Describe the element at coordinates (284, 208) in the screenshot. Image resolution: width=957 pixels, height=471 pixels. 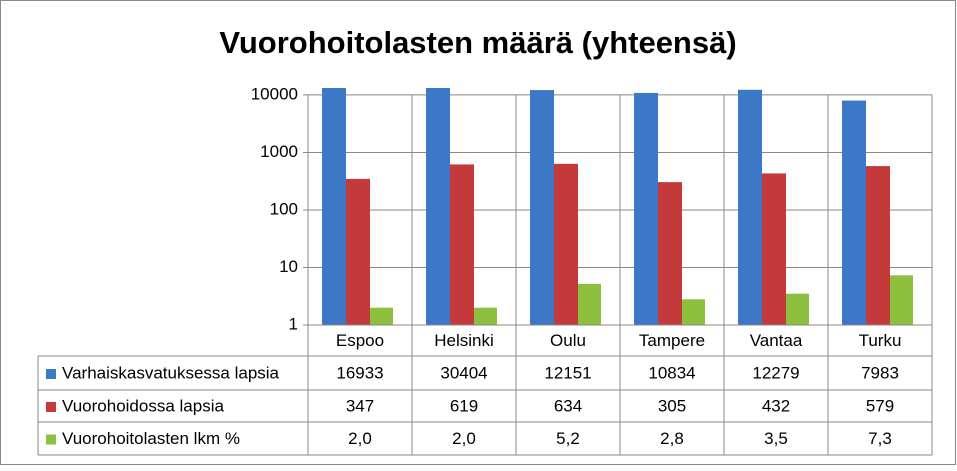
I see `y-tick-label: 100` at that location.